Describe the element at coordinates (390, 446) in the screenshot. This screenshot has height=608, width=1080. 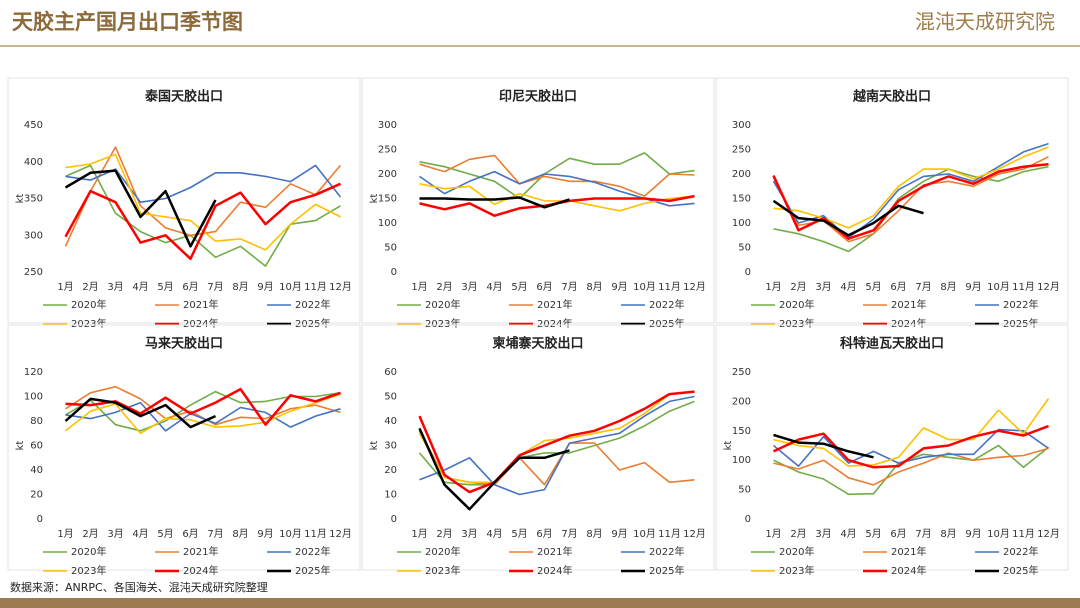
I see `y-tick-label: 30` at that location.